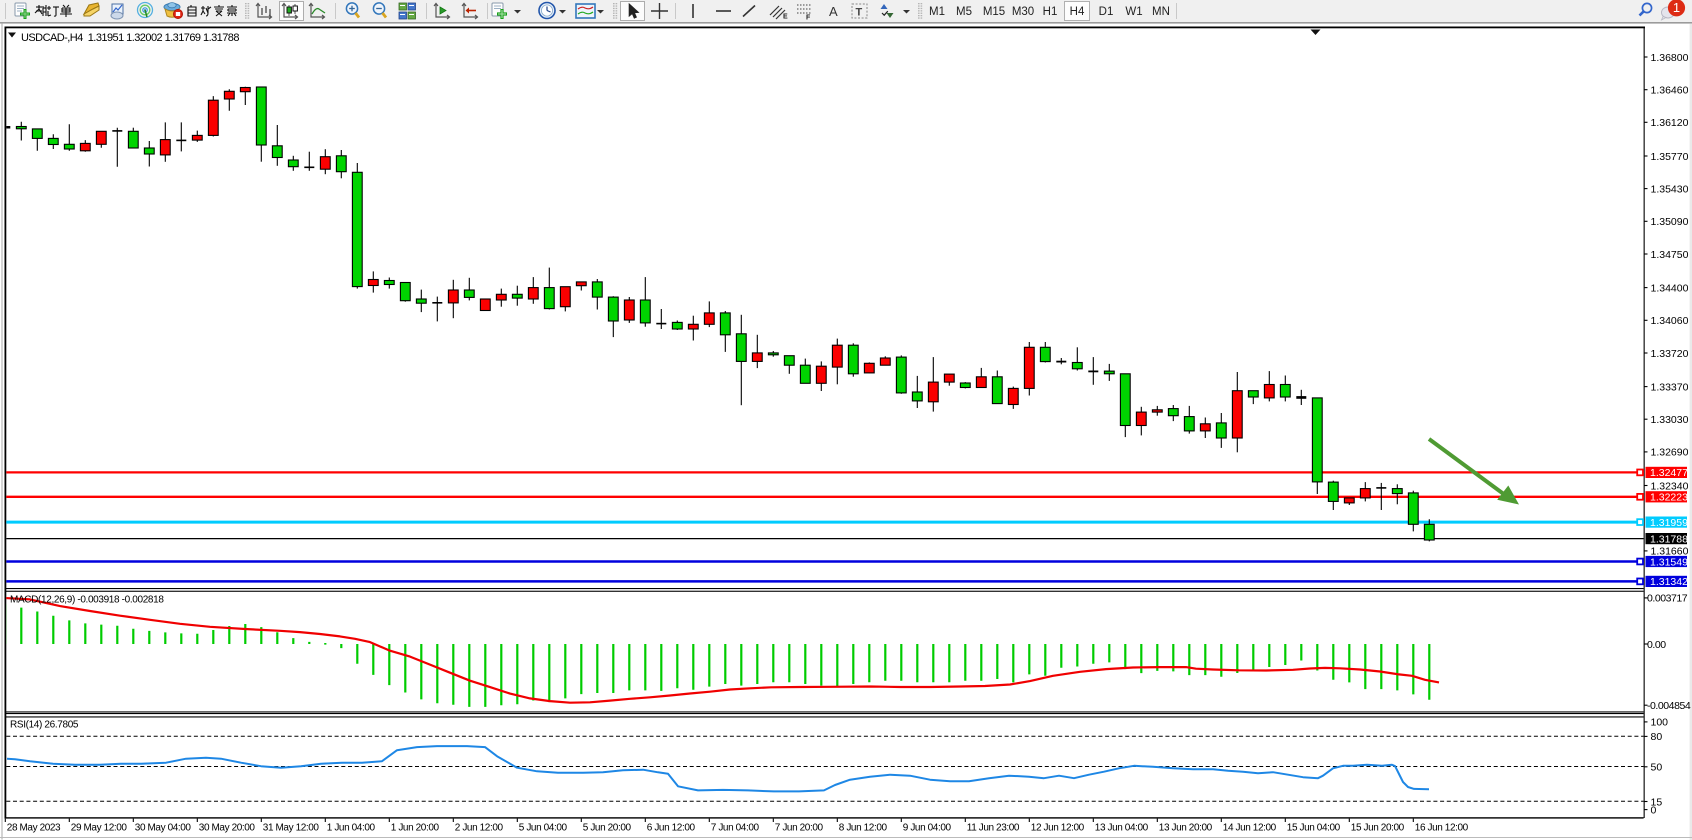 The image size is (1692, 840). What do you see at coordinates (1250, 828) in the screenshot?
I see `svg-text: 14 Jun 12:00` at bounding box center [1250, 828].